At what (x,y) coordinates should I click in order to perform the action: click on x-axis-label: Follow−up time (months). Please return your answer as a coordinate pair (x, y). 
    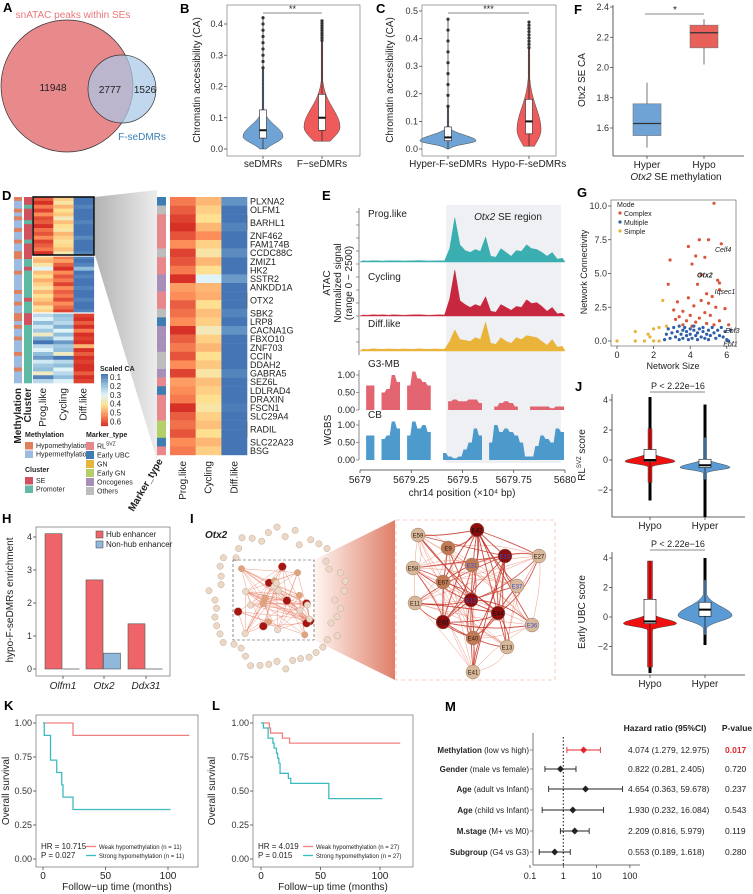
    Looking at the image, I should click on (333, 887).